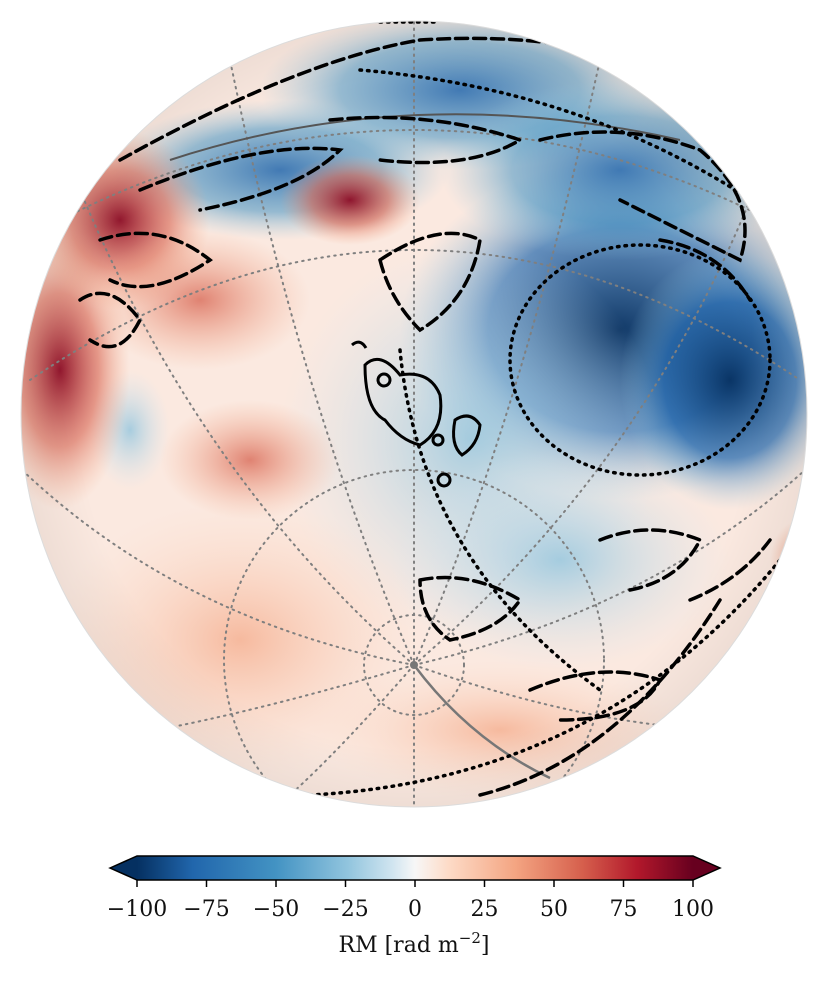  I want to click on colorbar-tick-label: −25, so click(345, 909).